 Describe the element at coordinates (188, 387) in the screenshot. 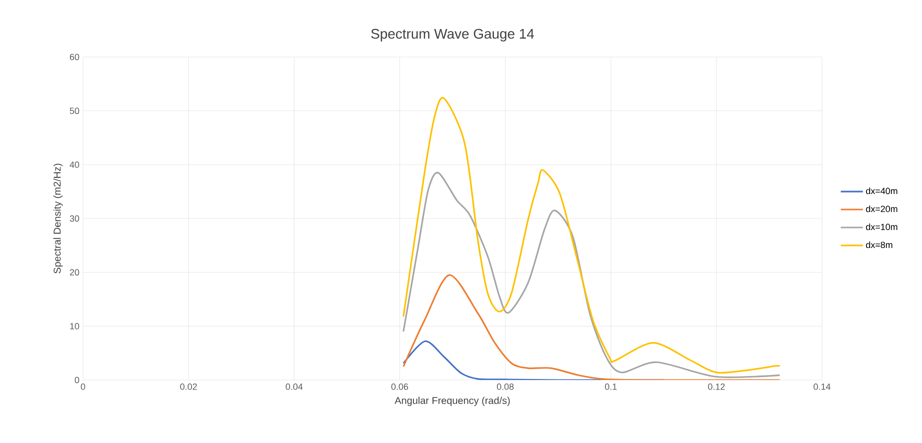

I see `x-tick-label: 0.02` at that location.